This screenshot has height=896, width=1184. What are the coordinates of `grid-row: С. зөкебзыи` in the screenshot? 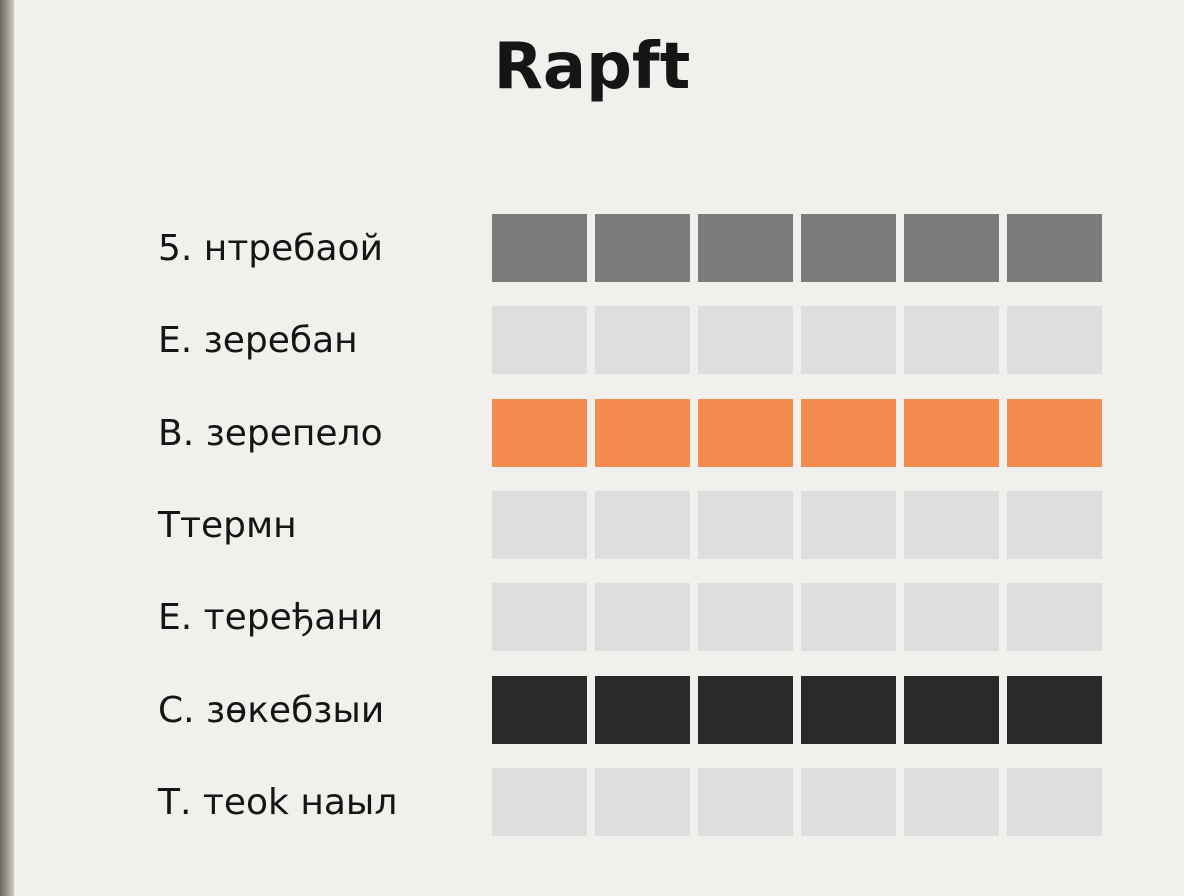 It's located at (592, 710).